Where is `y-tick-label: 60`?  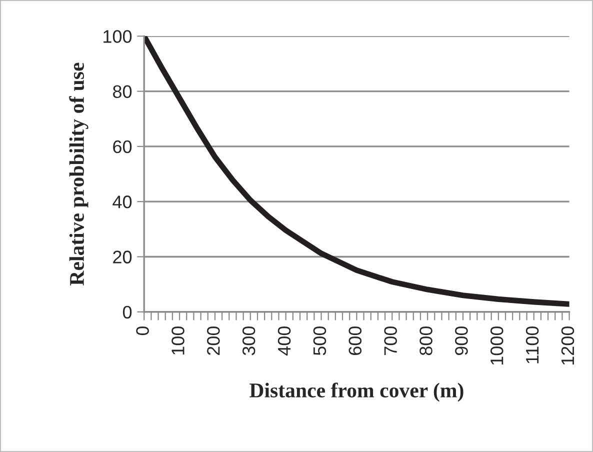 y-tick-label: 60 is located at coordinates (122, 147).